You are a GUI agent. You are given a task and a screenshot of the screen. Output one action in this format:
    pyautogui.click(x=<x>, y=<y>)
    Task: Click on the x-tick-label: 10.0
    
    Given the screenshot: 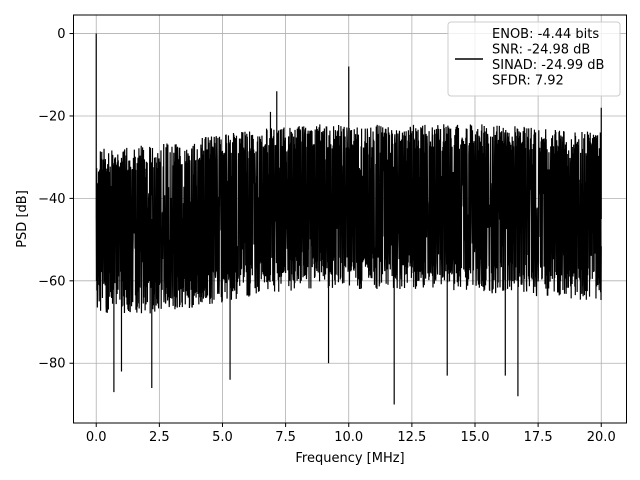 What is the action you would take?
    pyautogui.click(x=348, y=437)
    